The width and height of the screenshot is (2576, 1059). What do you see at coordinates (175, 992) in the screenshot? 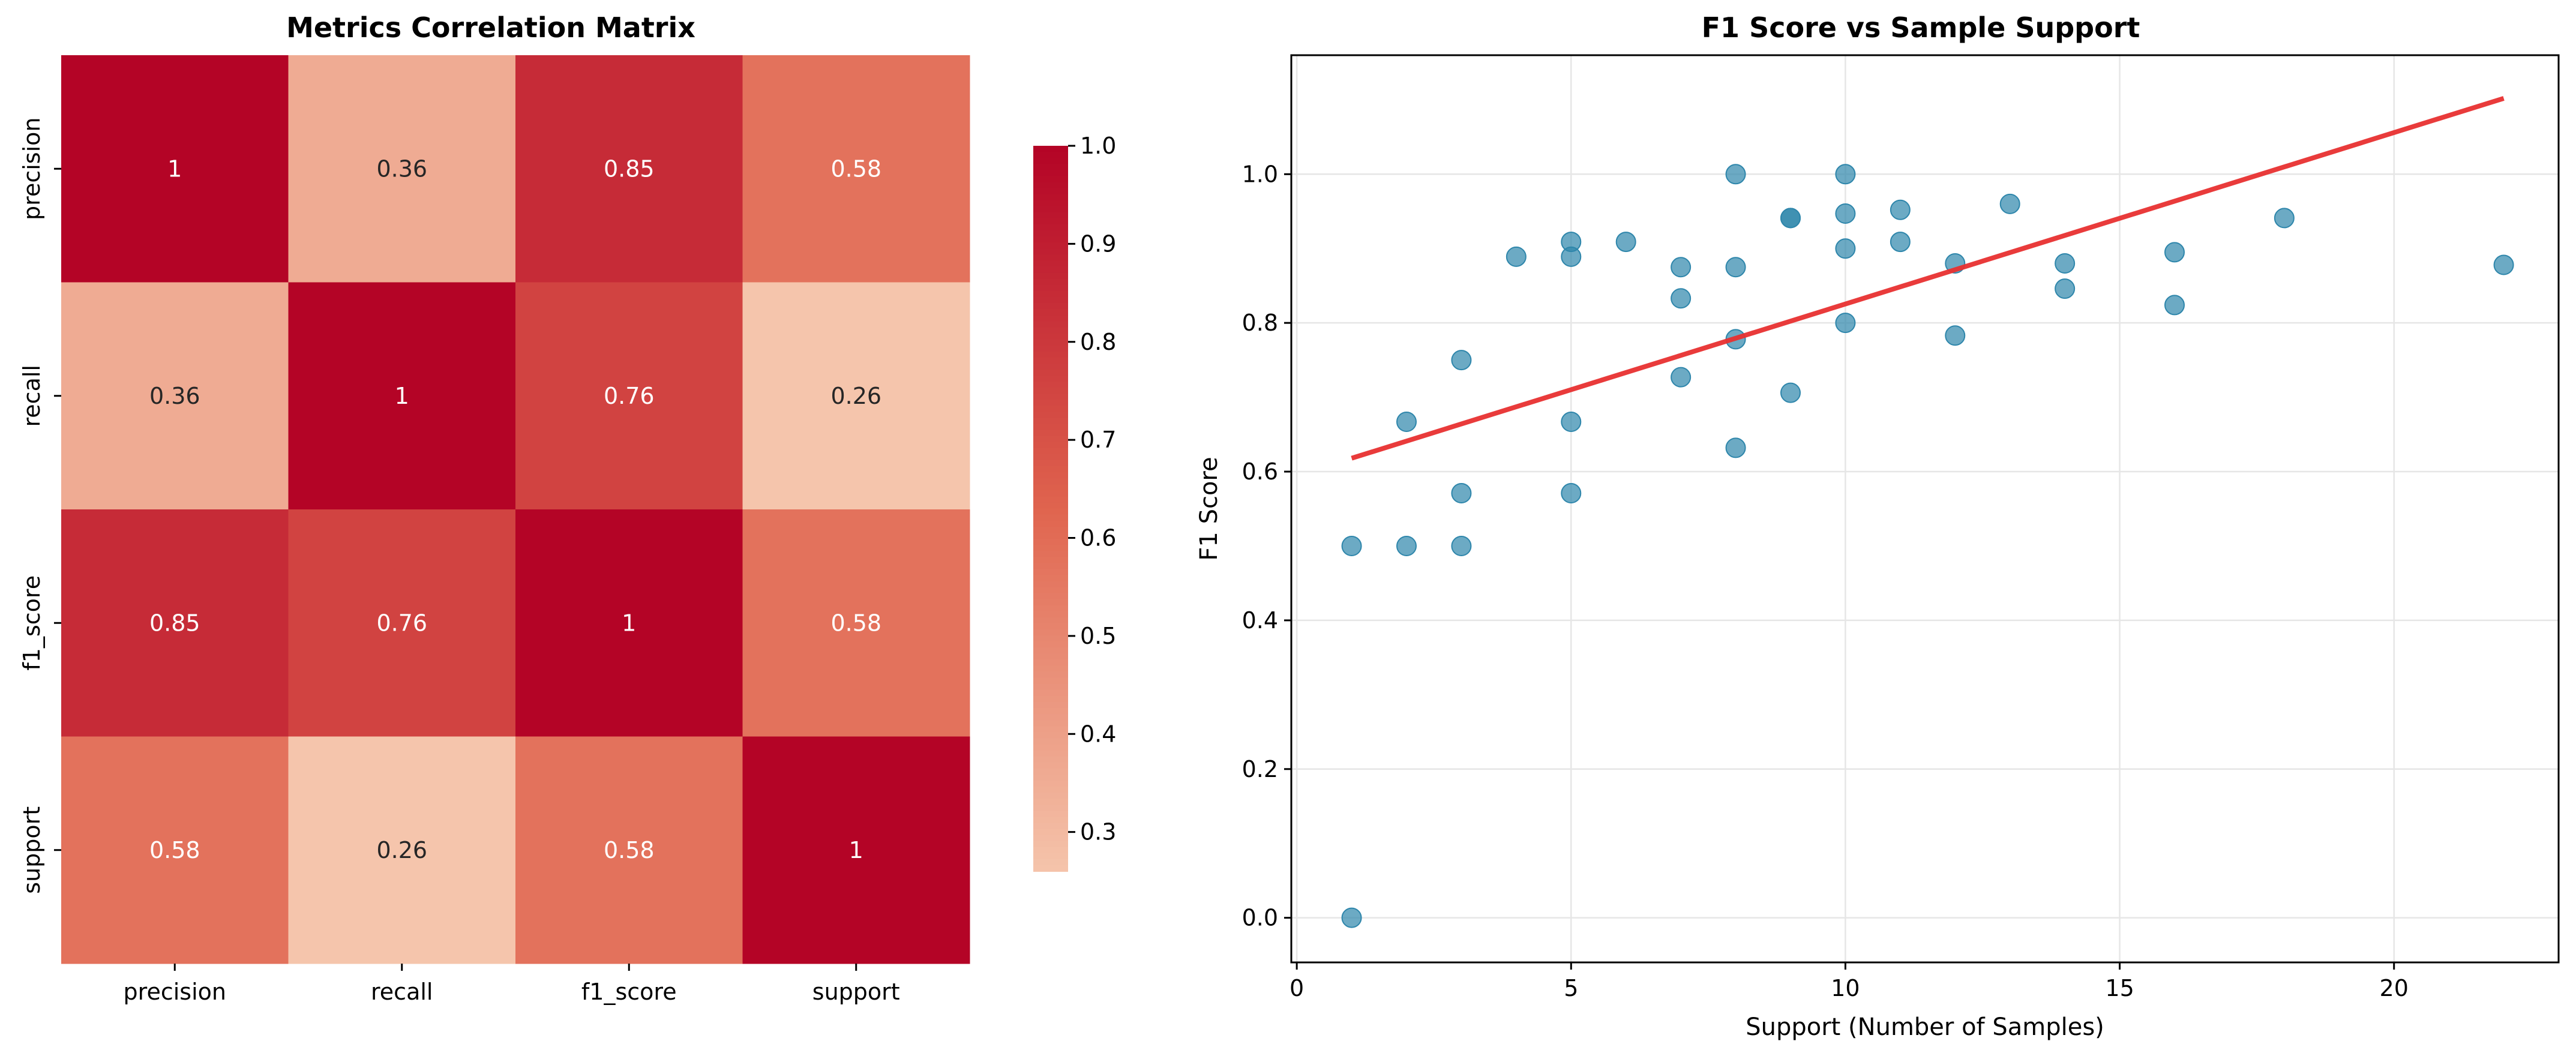
I see `heatmap-col-label: precision` at bounding box center [175, 992].